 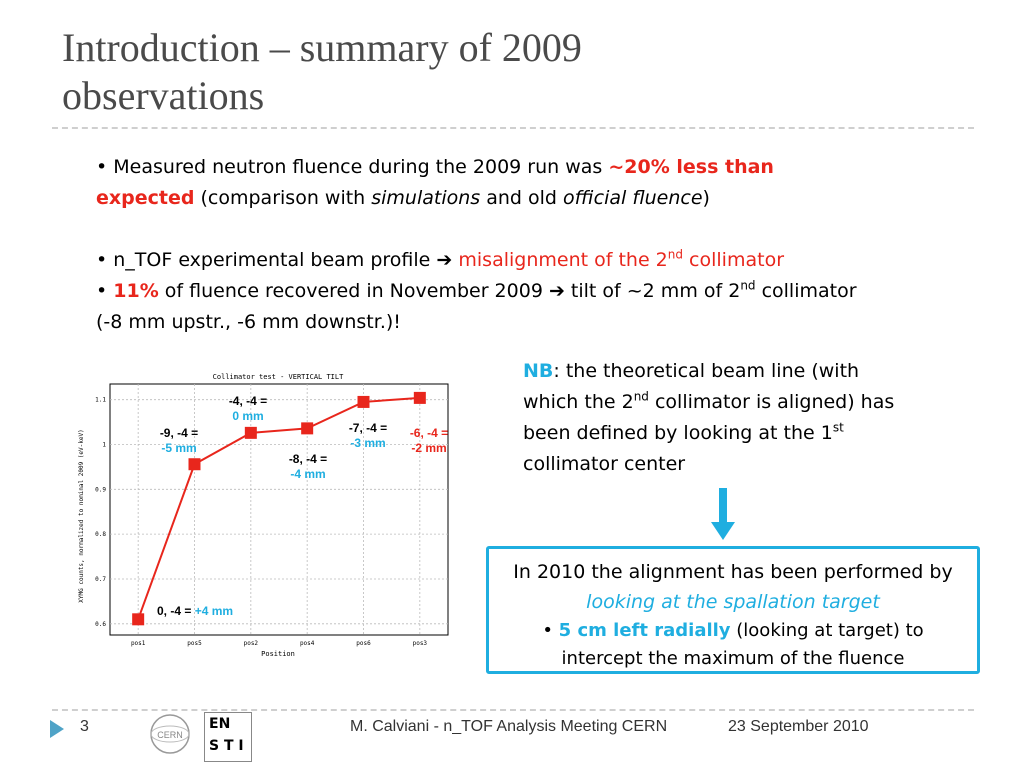 What do you see at coordinates (100, 534) in the screenshot?
I see `y-tick-label: 0.8` at bounding box center [100, 534].